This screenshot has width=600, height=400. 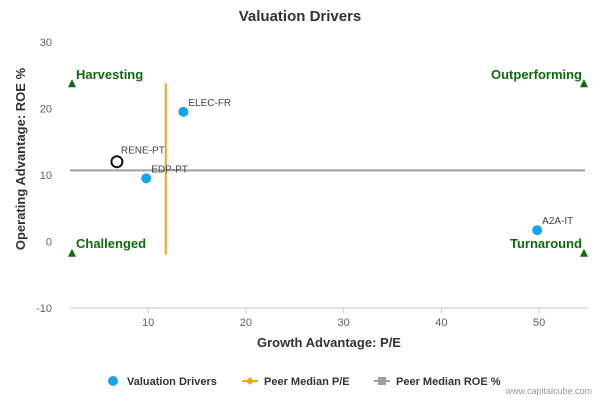 I want to click on quadrant-marker-top-right, so click(x=584, y=83).